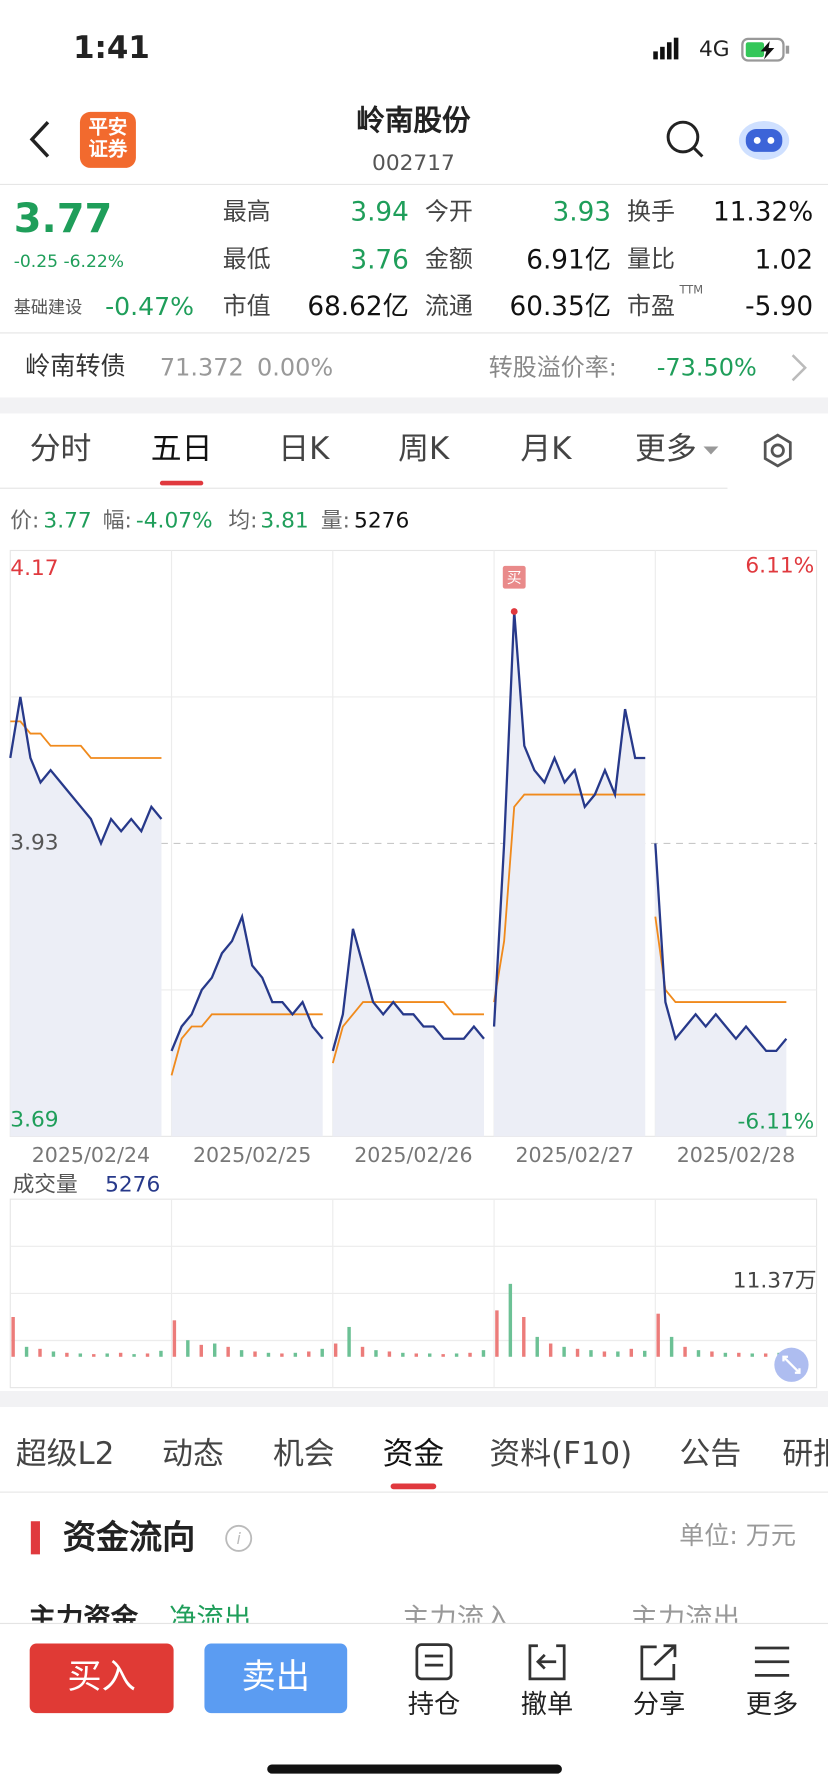 The width and height of the screenshot is (828, 1792). Describe the element at coordinates (650, 211) in the screenshot. I see `field-label: 换手` at that location.